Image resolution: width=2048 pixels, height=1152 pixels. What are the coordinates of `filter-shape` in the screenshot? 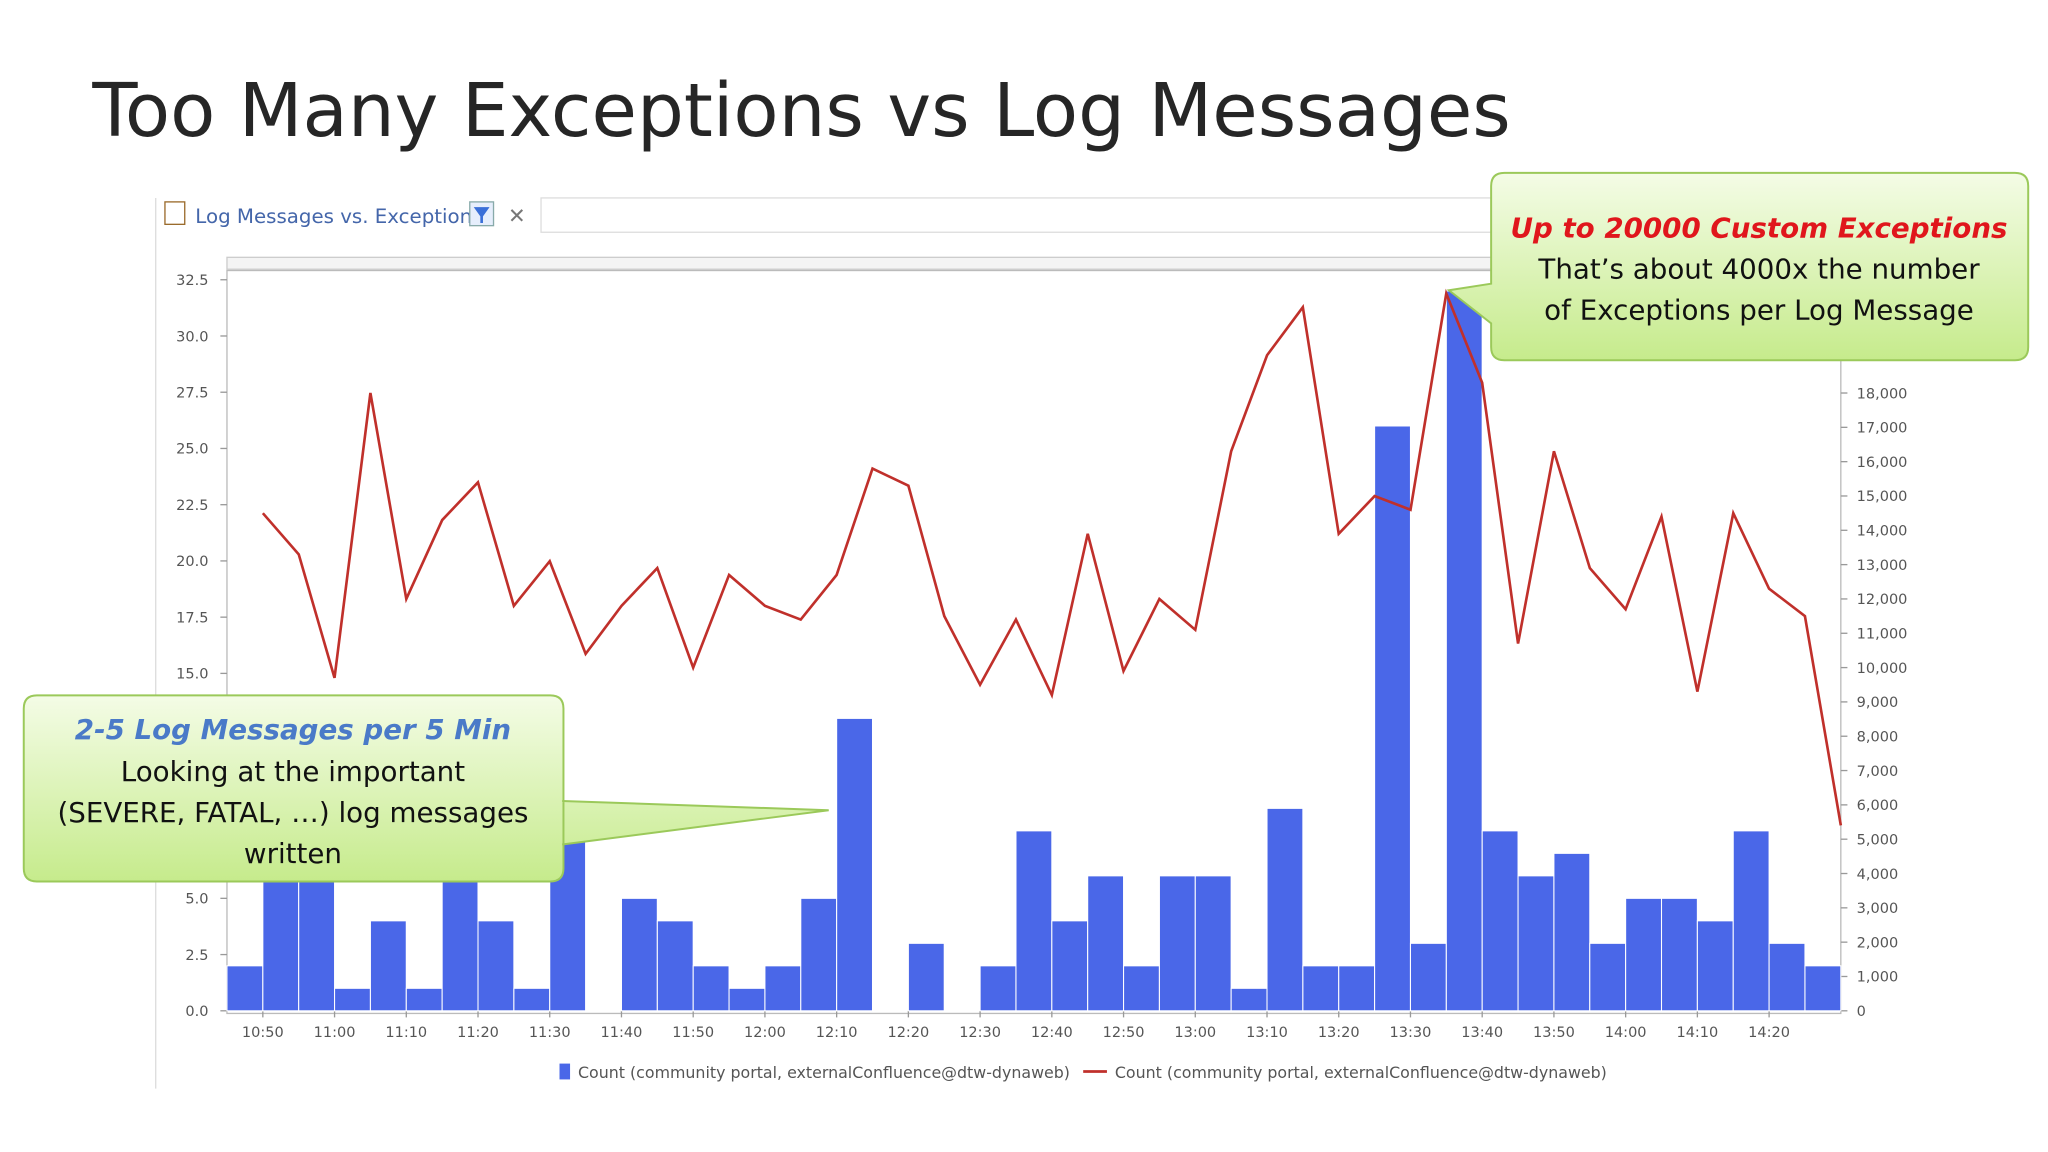 It's located at (481, 215).